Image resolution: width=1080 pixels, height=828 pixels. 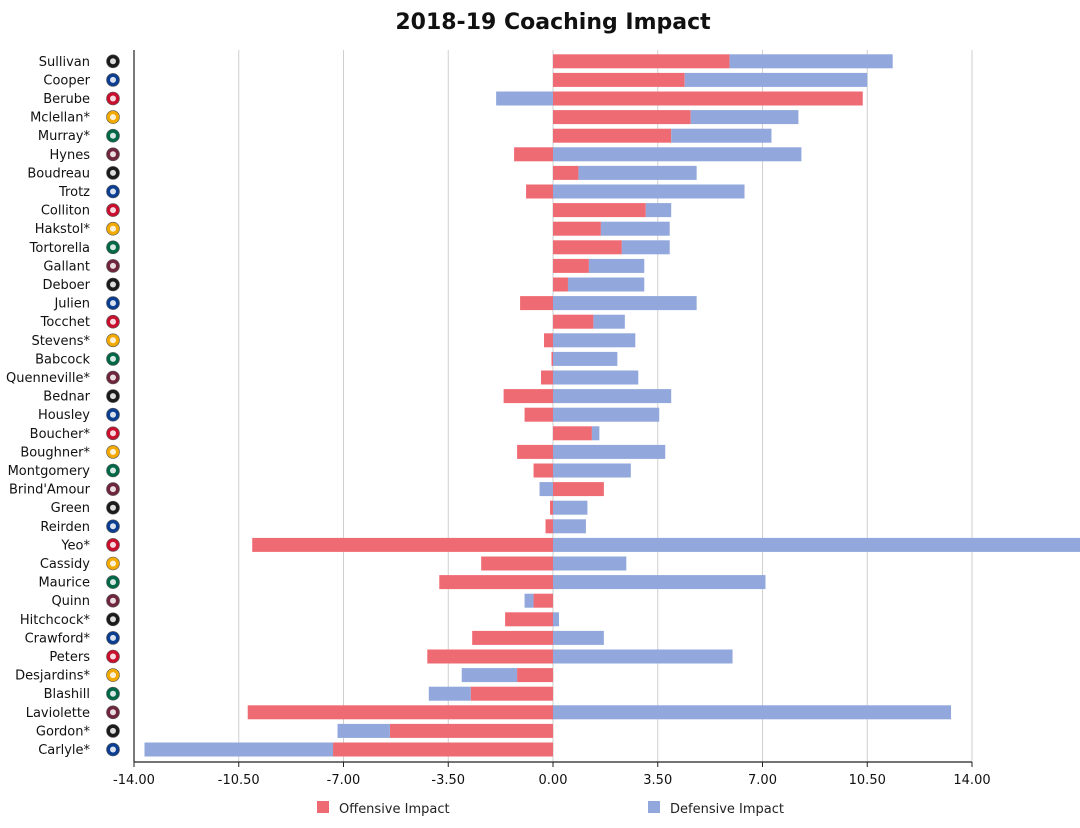 What do you see at coordinates (58, 638) in the screenshot?
I see `category-label: Crawford*` at bounding box center [58, 638].